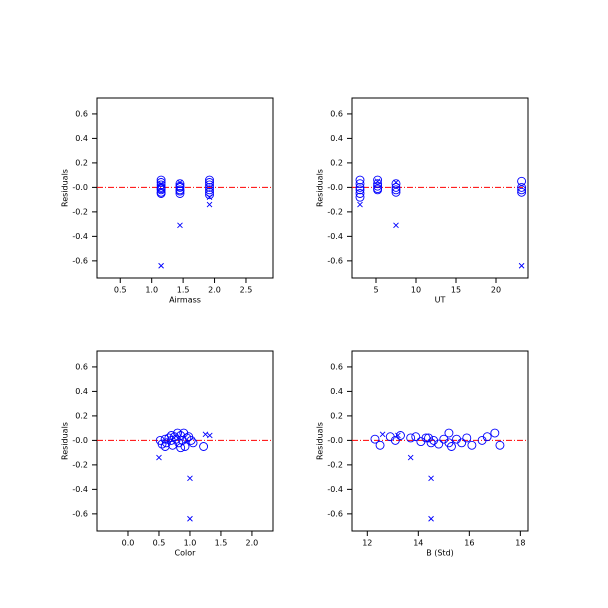  I want to click on x-tick-label: 20, so click(496, 290).